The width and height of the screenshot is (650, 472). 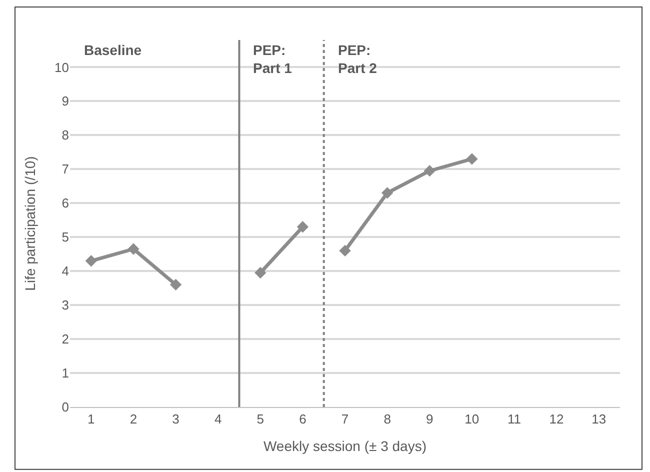 What do you see at coordinates (387, 419) in the screenshot?
I see `x-tick-label: 8` at bounding box center [387, 419].